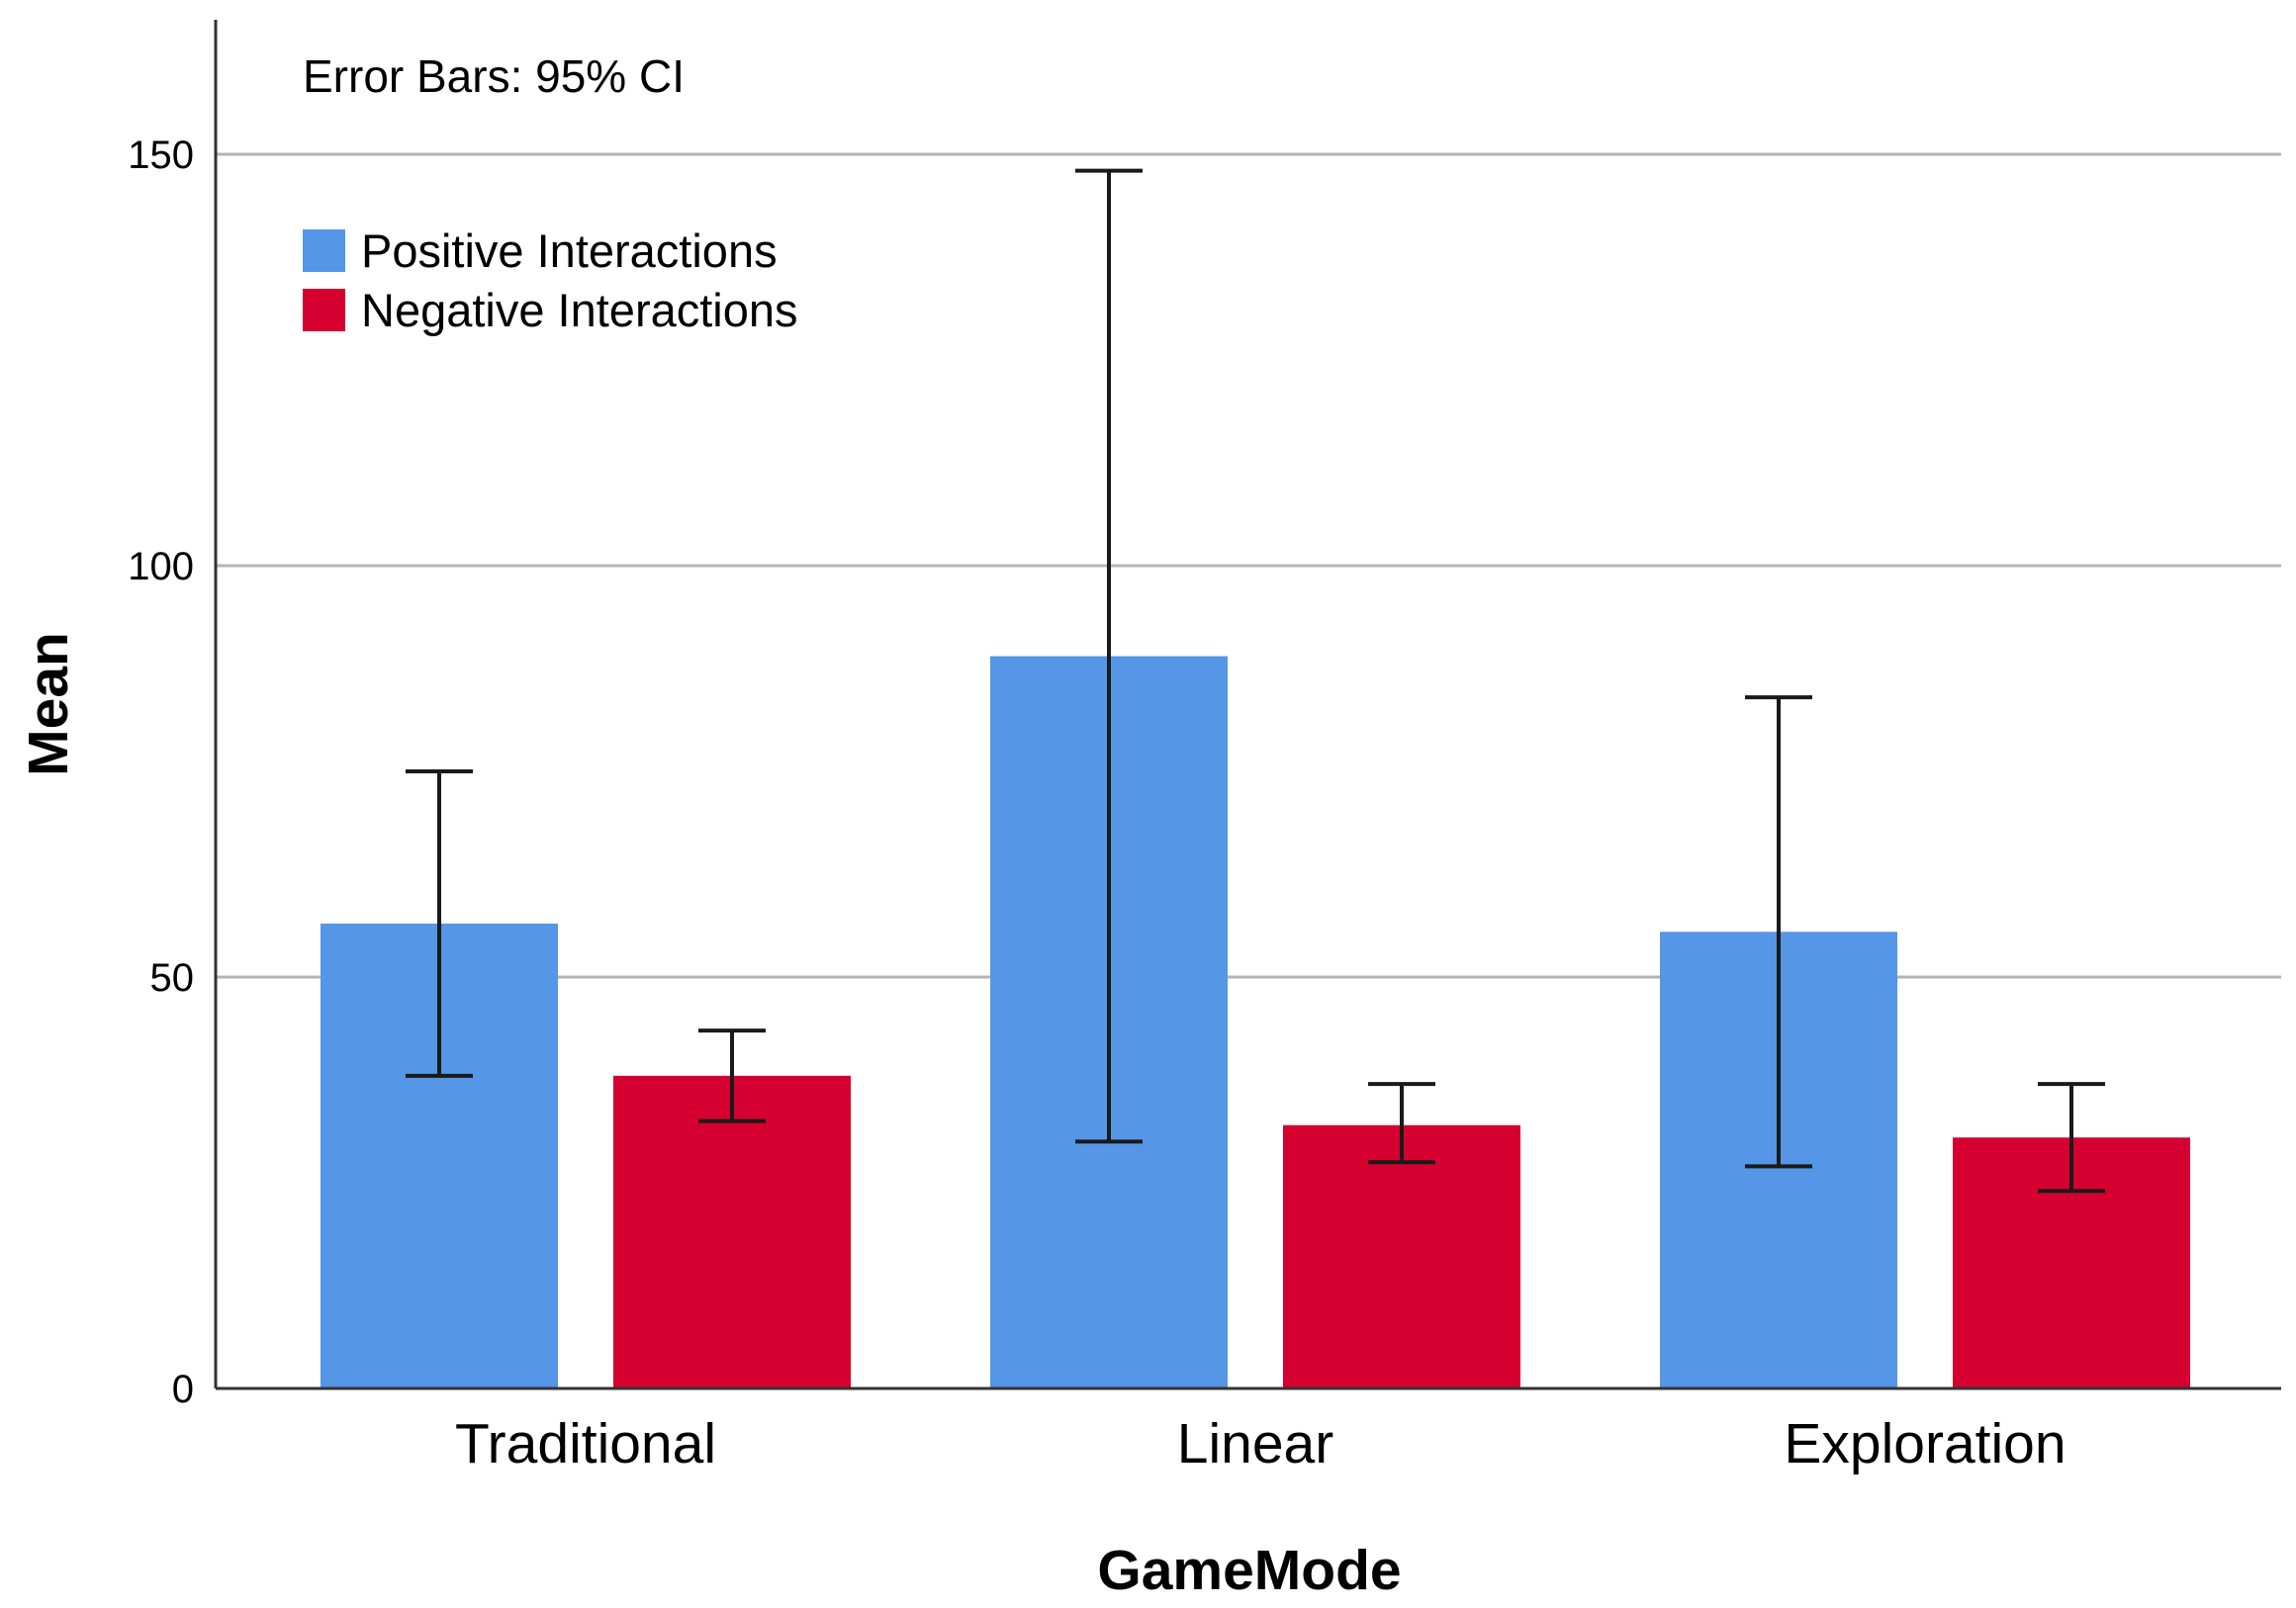 Image resolution: width=2296 pixels, height=1608 pixels. I want to click on y-tick-label: 150, so click(161, 155).